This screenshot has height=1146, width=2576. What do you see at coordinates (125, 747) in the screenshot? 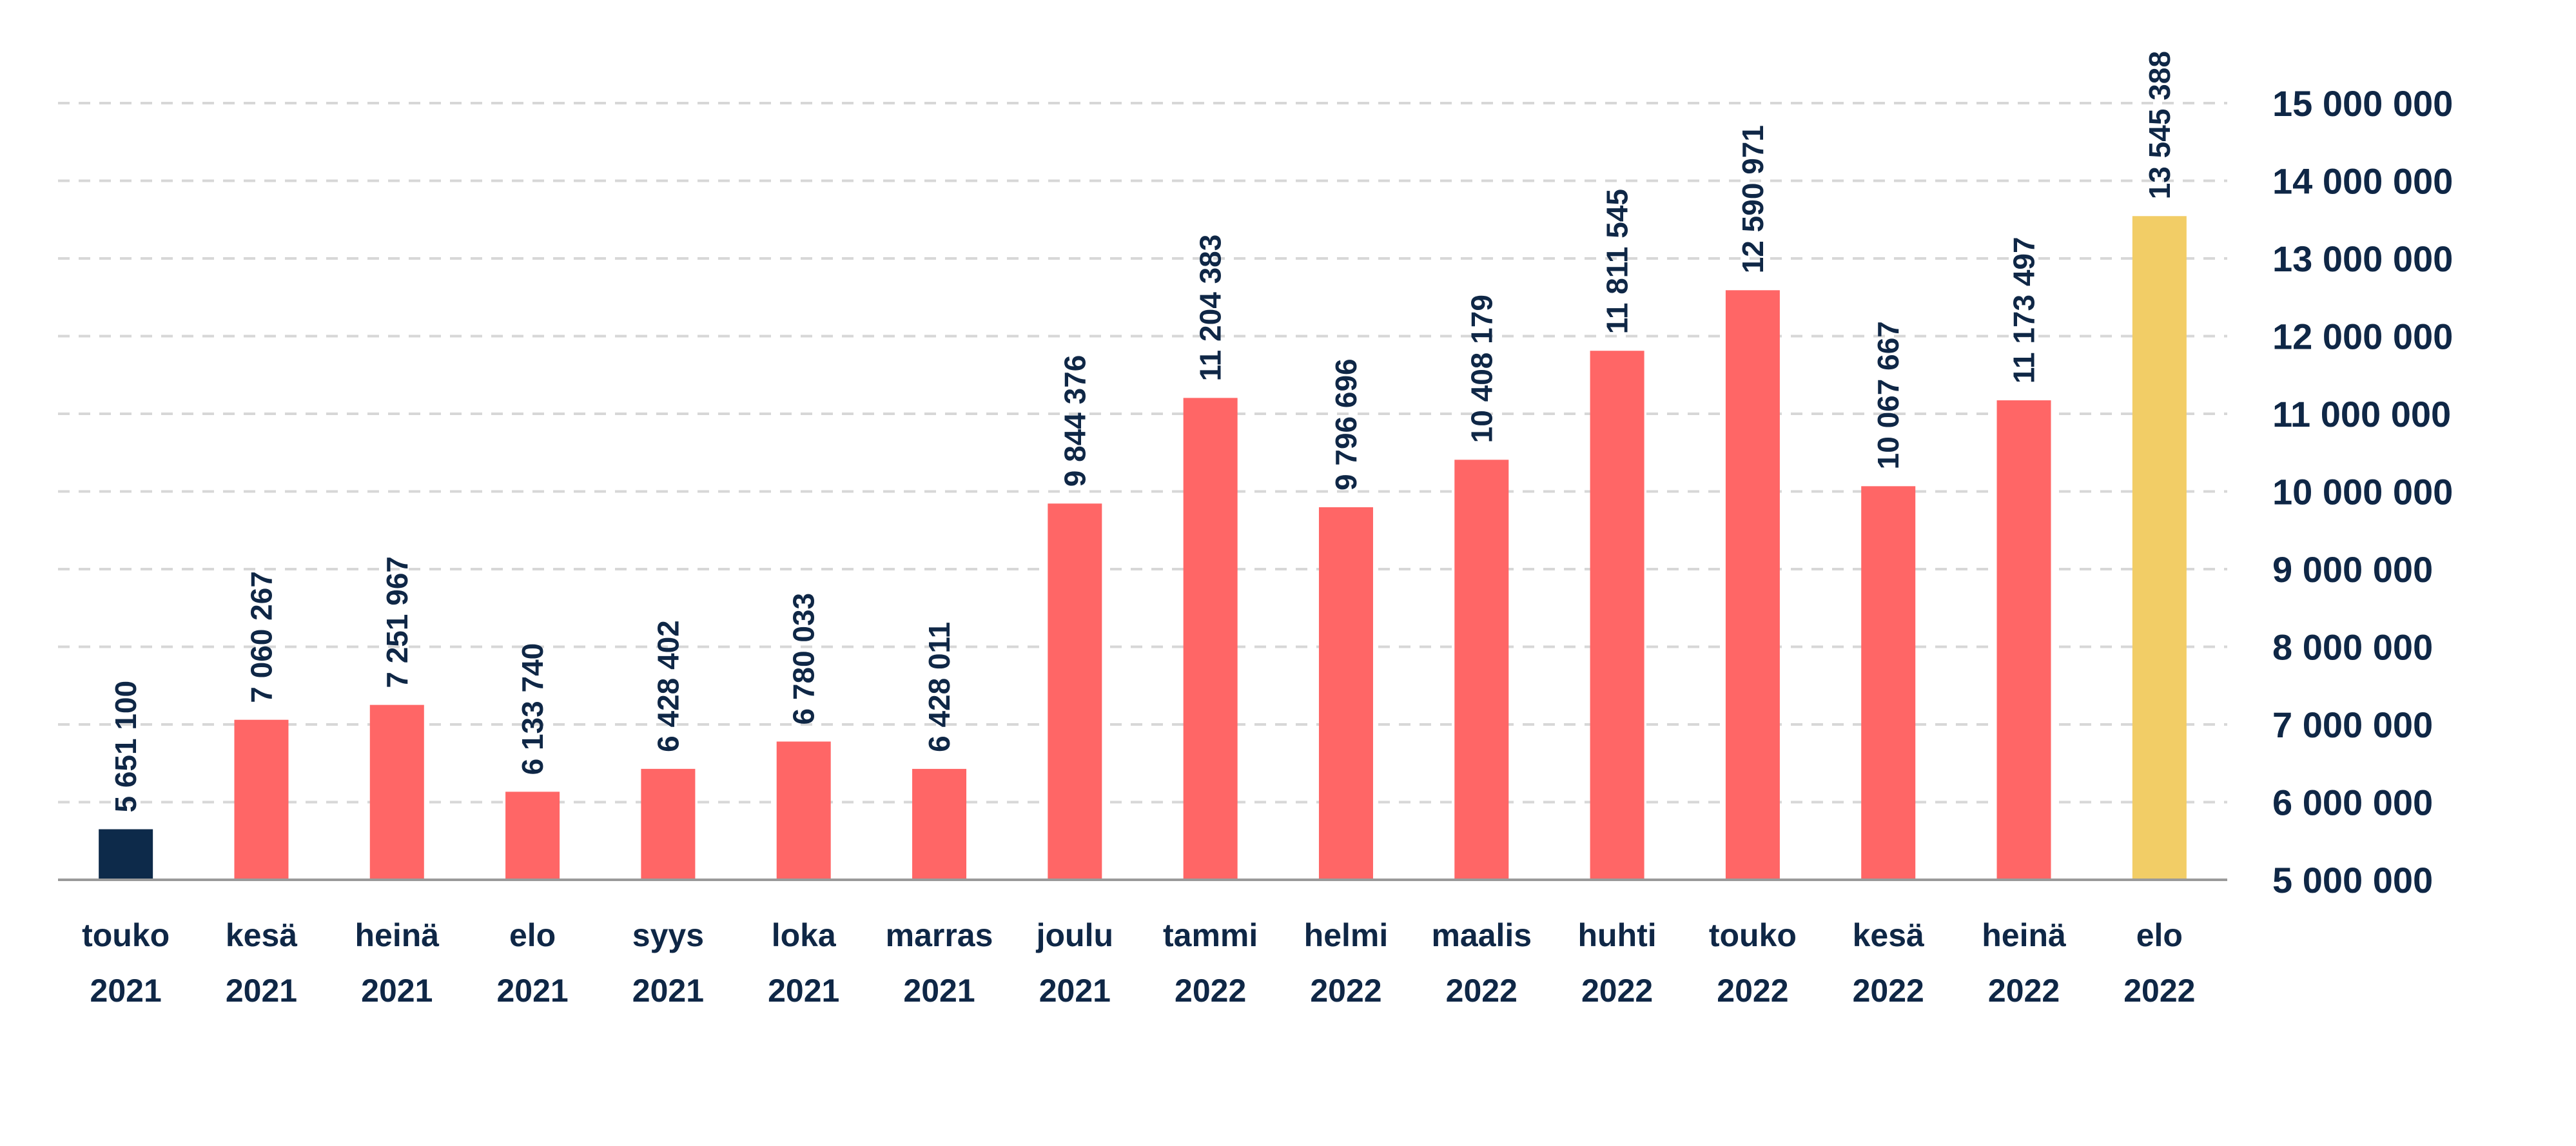
I see `bar-value-label: 5 651 100` at bounding box center [125, 747].